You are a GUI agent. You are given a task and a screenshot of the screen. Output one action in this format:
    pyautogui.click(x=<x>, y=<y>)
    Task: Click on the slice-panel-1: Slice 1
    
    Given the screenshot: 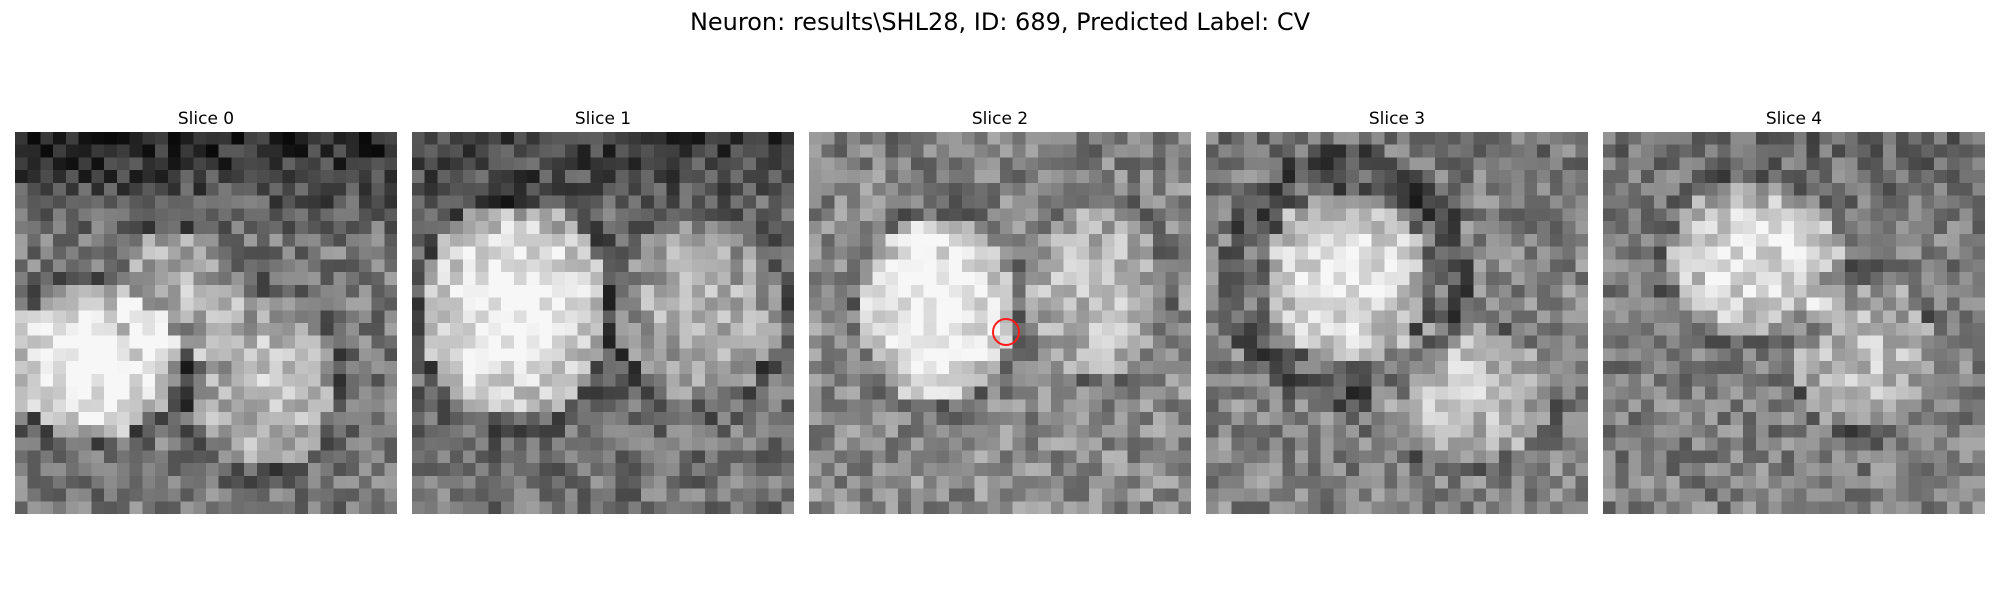 What is the action you would take?
    pyautogui.click(x=603, y=310)
    